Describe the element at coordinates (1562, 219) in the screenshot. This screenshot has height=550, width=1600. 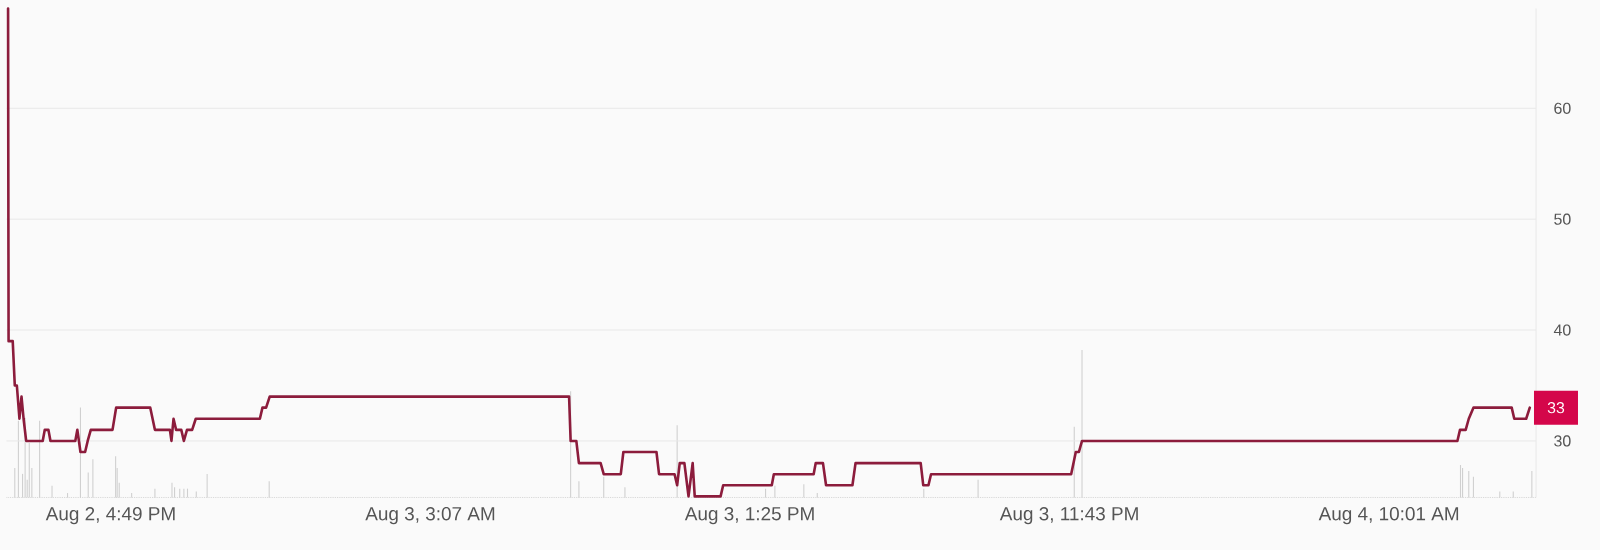
I see `y-tick-label: 50` at that location.